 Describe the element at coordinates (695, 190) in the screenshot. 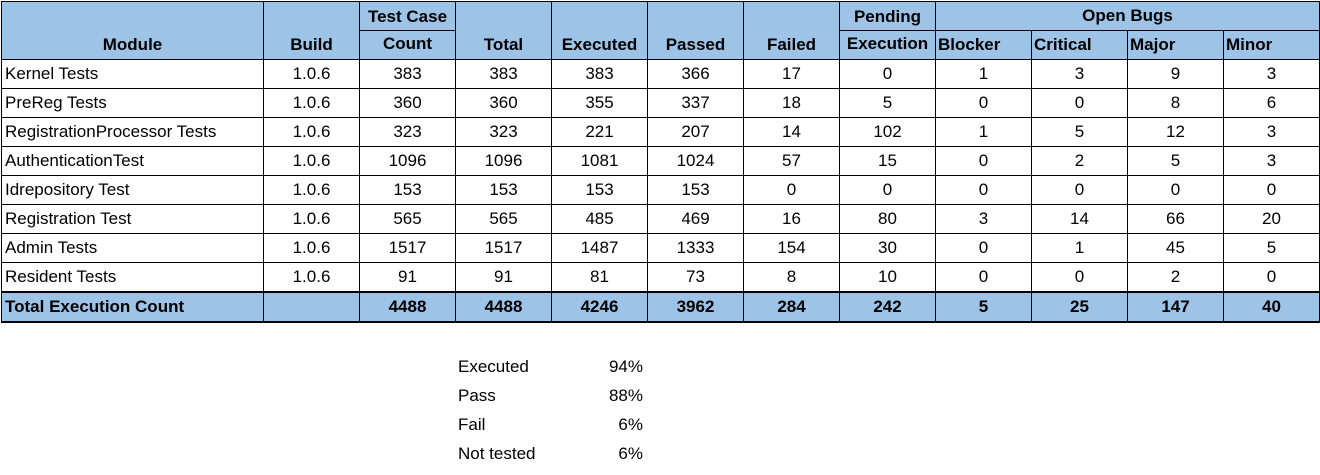

I see `cell-passed: 153` at that location.